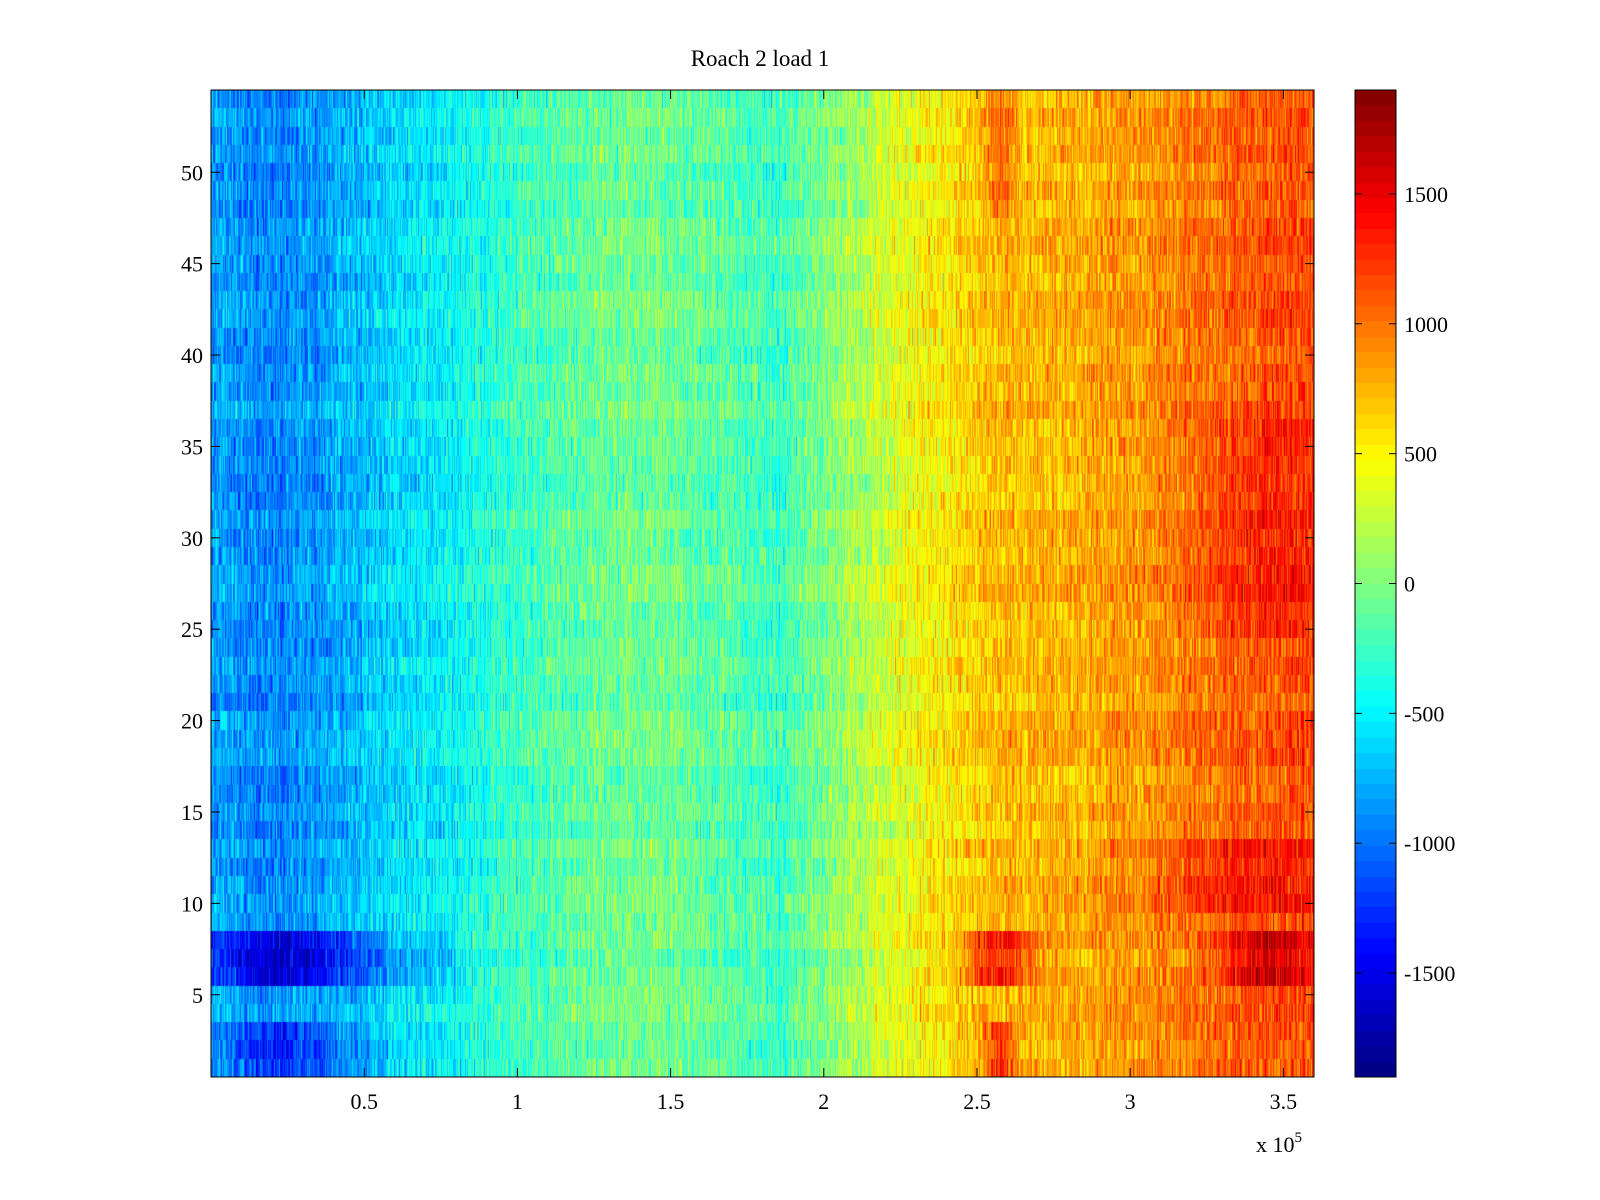 Image resolution: width=1600 pixels, height=1200 pixels. What do you see at coordinates (192, 446) in the screenshot?
I see `y-tick-label: 35` at bounding box center [192, 446].